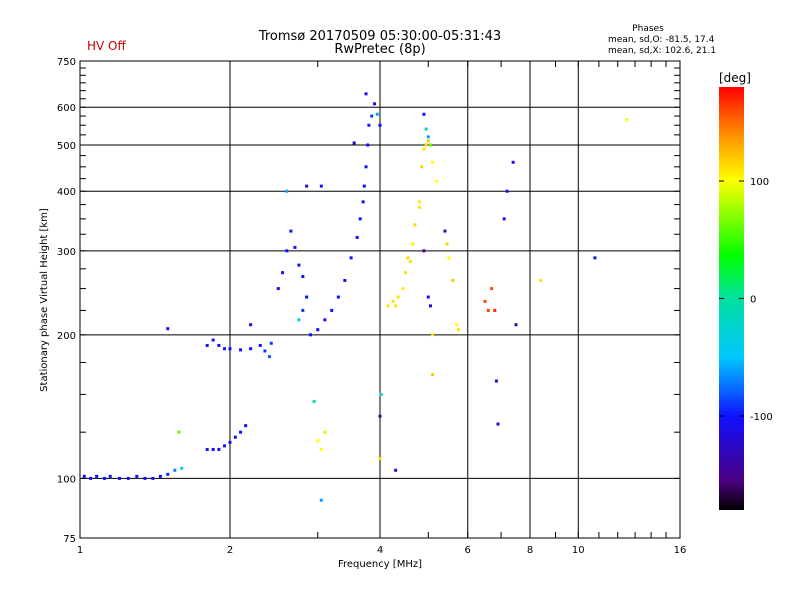 The height and width of the screenshot is (600, 800). What do you see at coordinates (468, 550) in the screenshot?
I see `x-tick-label: 6` at bounding box center [468, 550].